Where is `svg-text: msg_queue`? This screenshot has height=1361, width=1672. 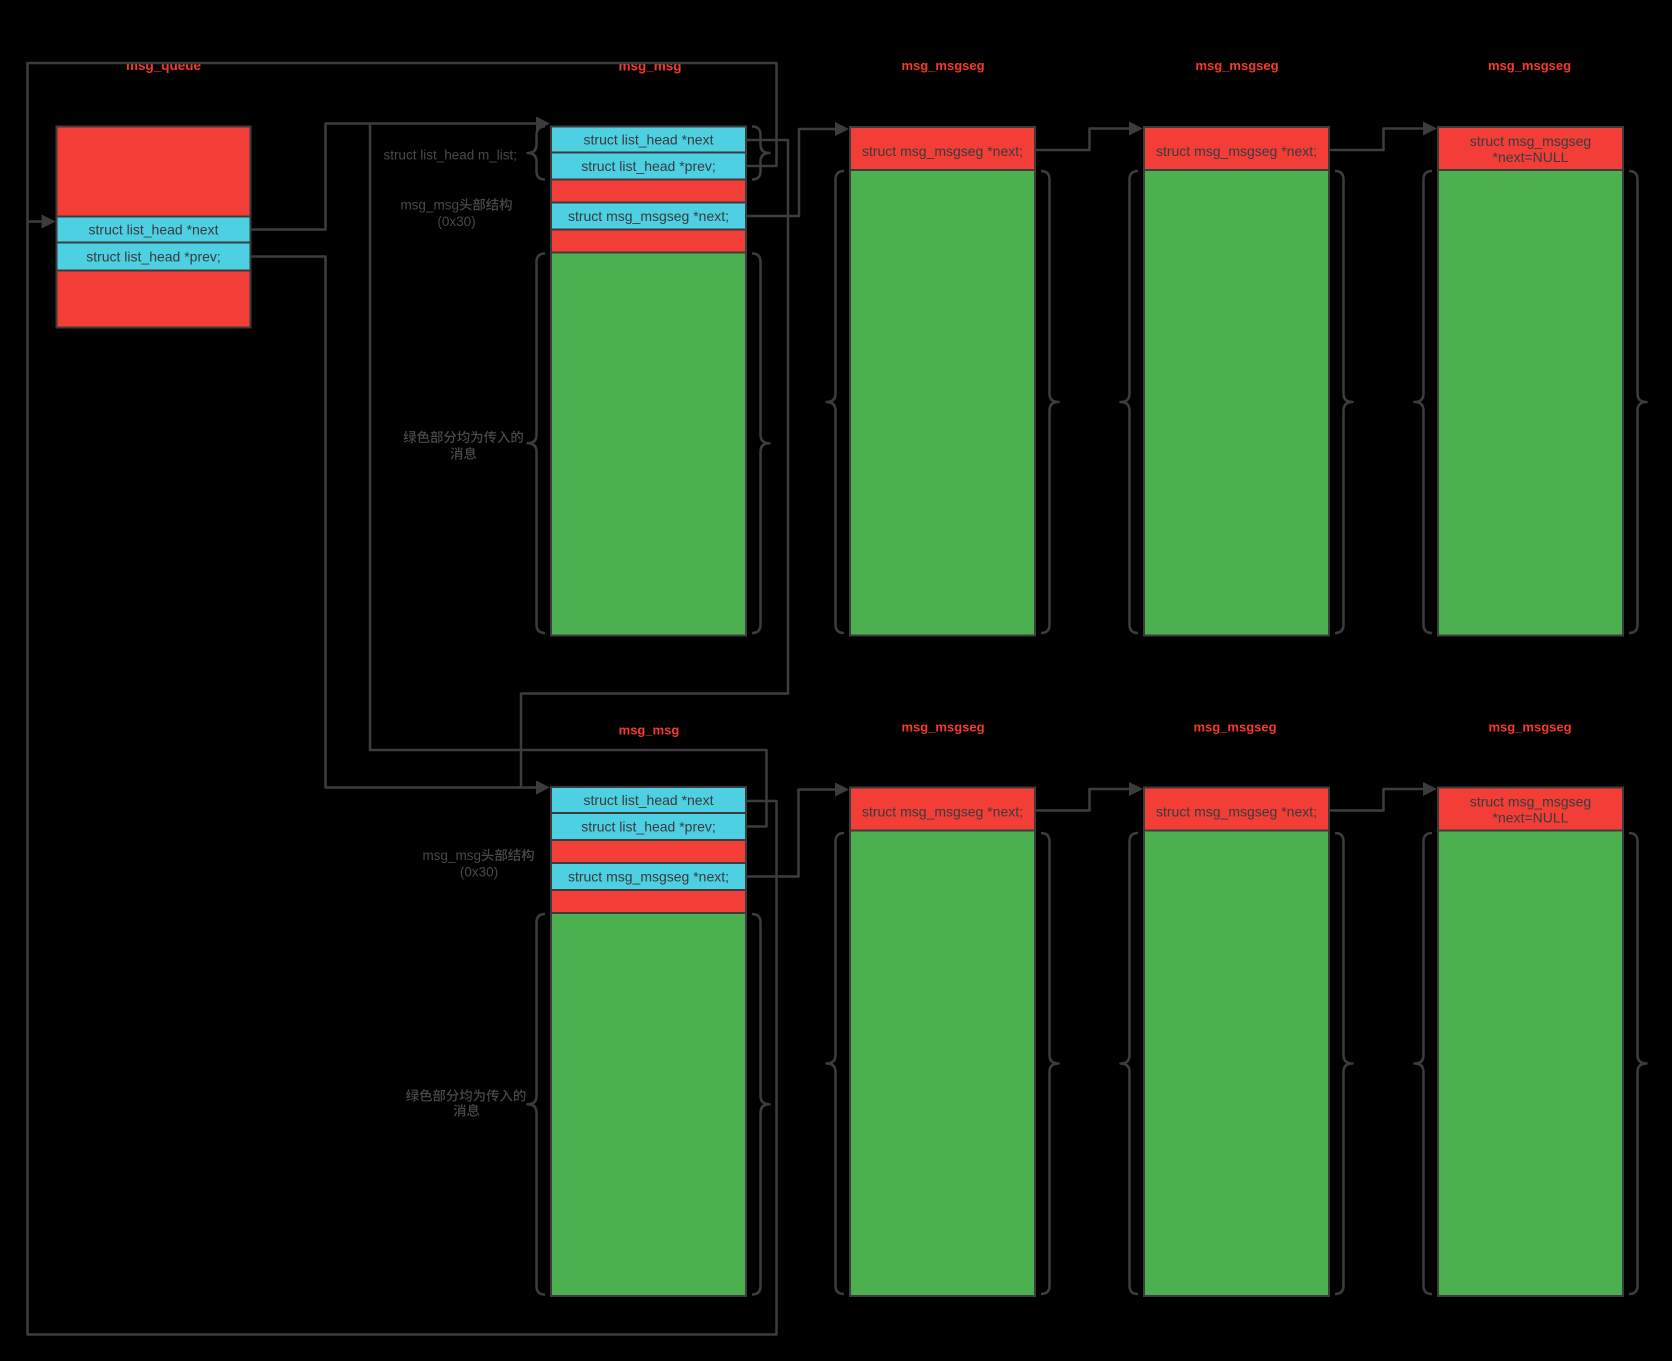
svg-text: msg_queue is located at coordinates (164, 65).